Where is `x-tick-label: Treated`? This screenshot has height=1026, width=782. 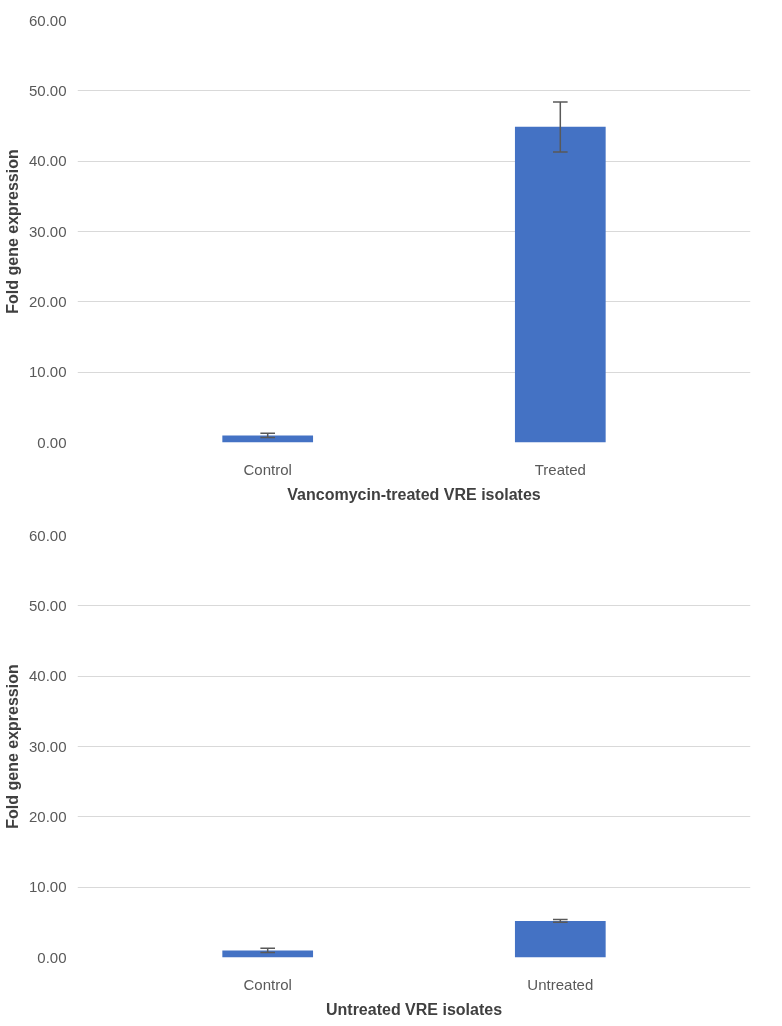
x-tick-label: Treated is located at coordinates (560, 469).